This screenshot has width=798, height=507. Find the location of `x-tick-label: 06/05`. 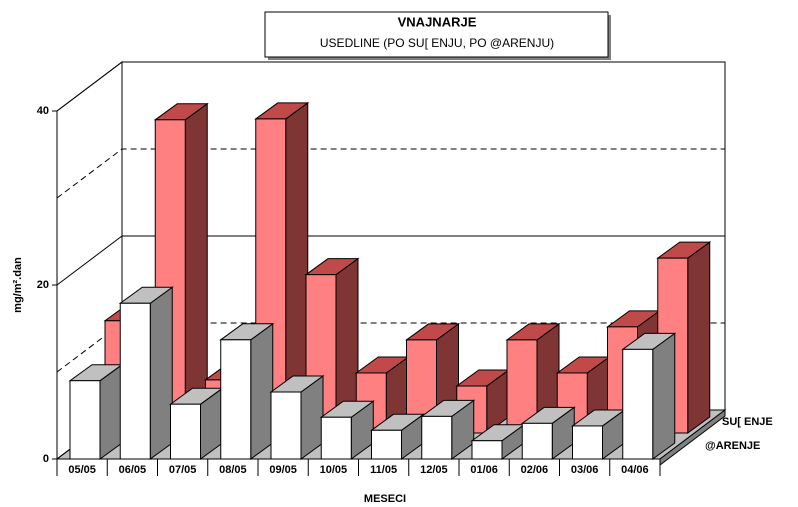

x-tick-label: 06/05 is located at coordinates (133, 470).